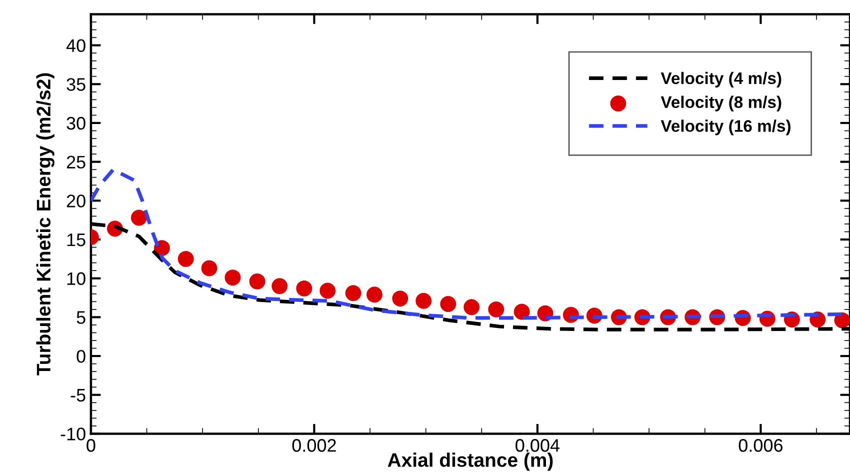 The width and height of the screenshot is (850, 474). Describe the element at coordinates (725, 128) in the screenshot. I see `legend-label: Velocity (16 m/s)` at that location.